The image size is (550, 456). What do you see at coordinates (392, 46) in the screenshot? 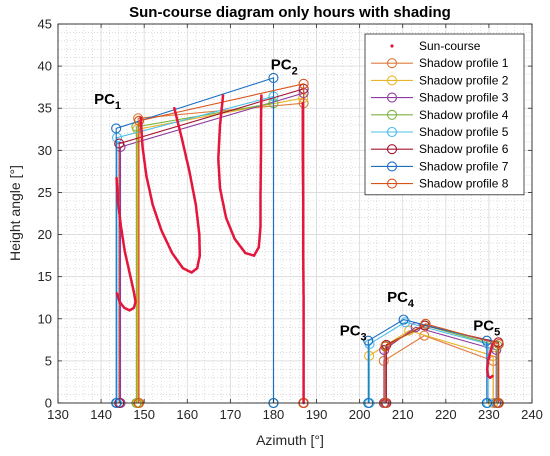
I see `legend-sun-course-symbol` at bounding box center [392, 46].